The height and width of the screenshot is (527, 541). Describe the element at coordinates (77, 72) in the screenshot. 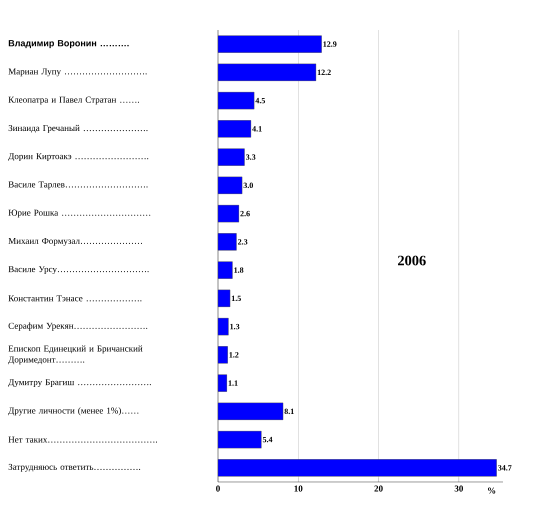

I see `y-tick-label: Мариан Лупу ……………………….` at that location.